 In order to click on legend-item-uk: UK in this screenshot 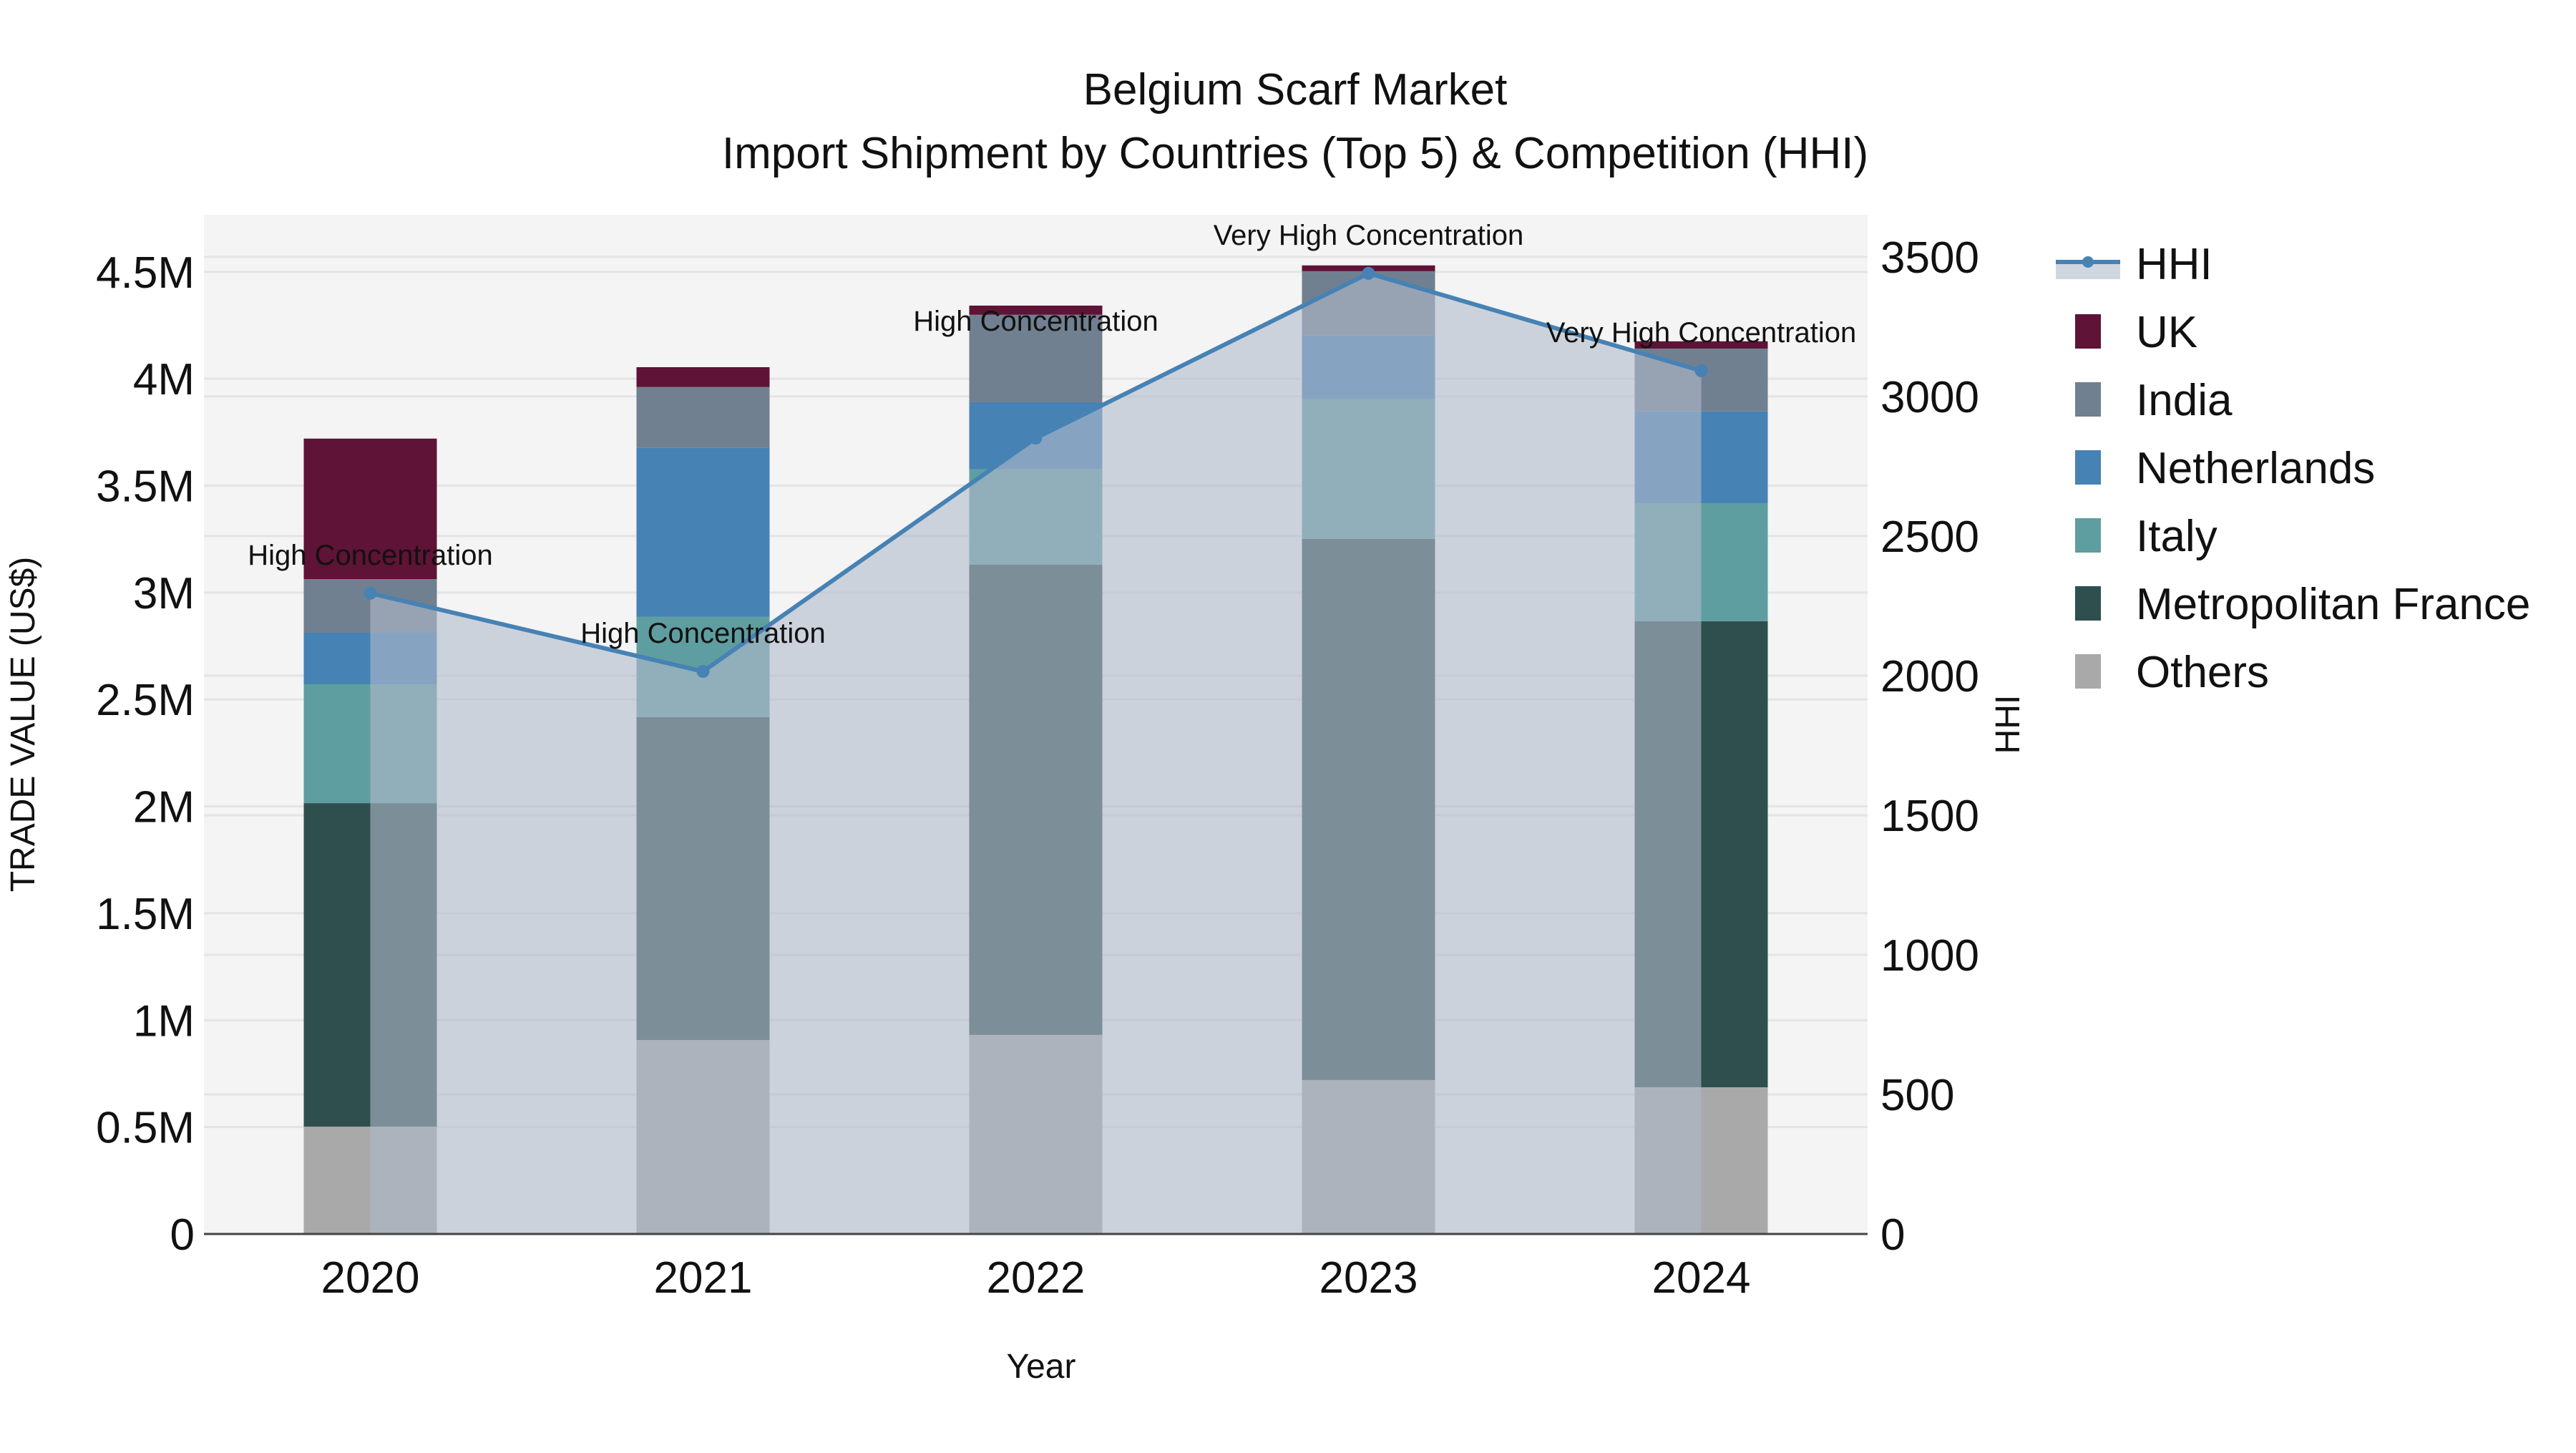, I will do `click(2136, 332)`.